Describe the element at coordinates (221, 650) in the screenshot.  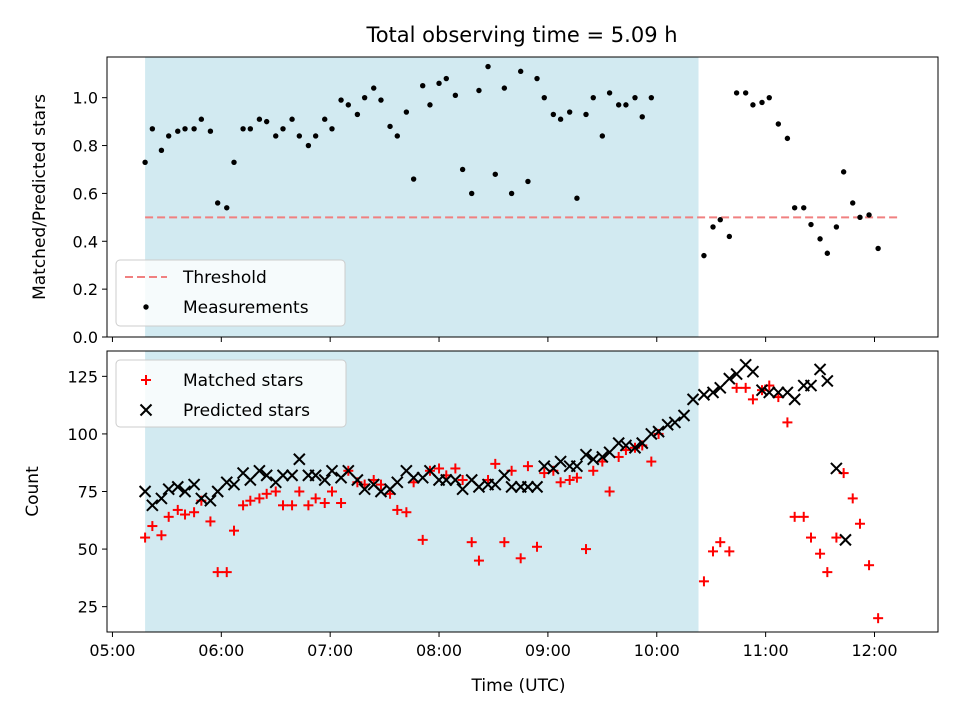
I see `x-tick-label: 06:00` at that location.